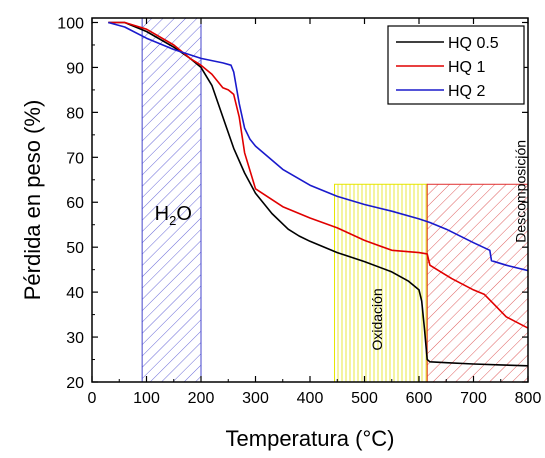  Describe the element at coordinates (171, 200) in the screenshot. I see `region-0-fill` at that location.